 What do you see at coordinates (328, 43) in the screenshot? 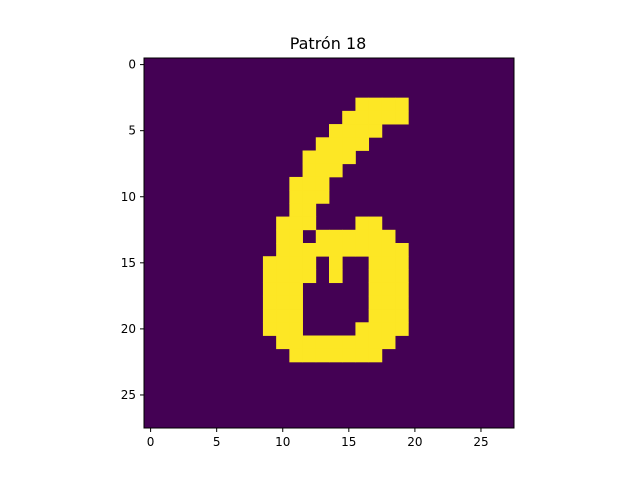
I see `chart-title: Patrón 18` at bounding box center [328, 43].